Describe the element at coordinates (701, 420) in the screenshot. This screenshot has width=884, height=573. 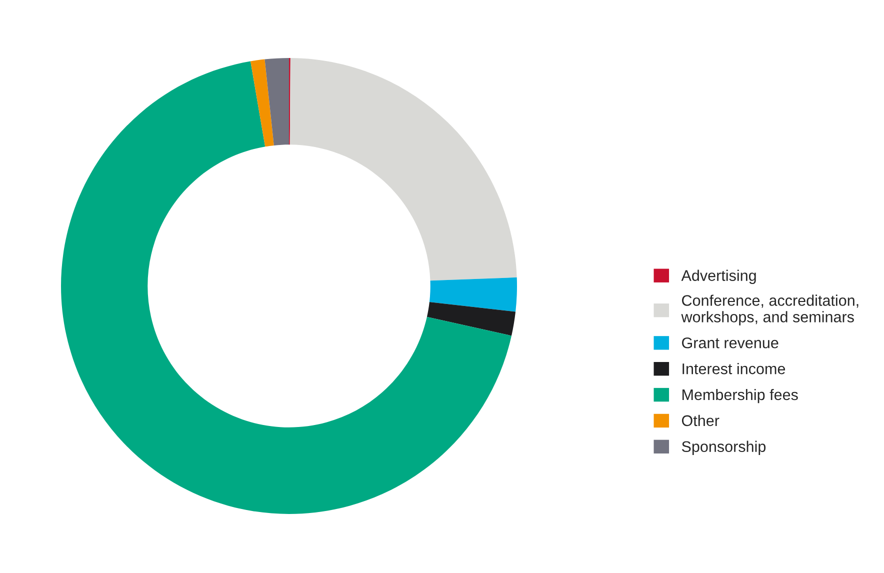
I see `legend-label: Other` at that location.